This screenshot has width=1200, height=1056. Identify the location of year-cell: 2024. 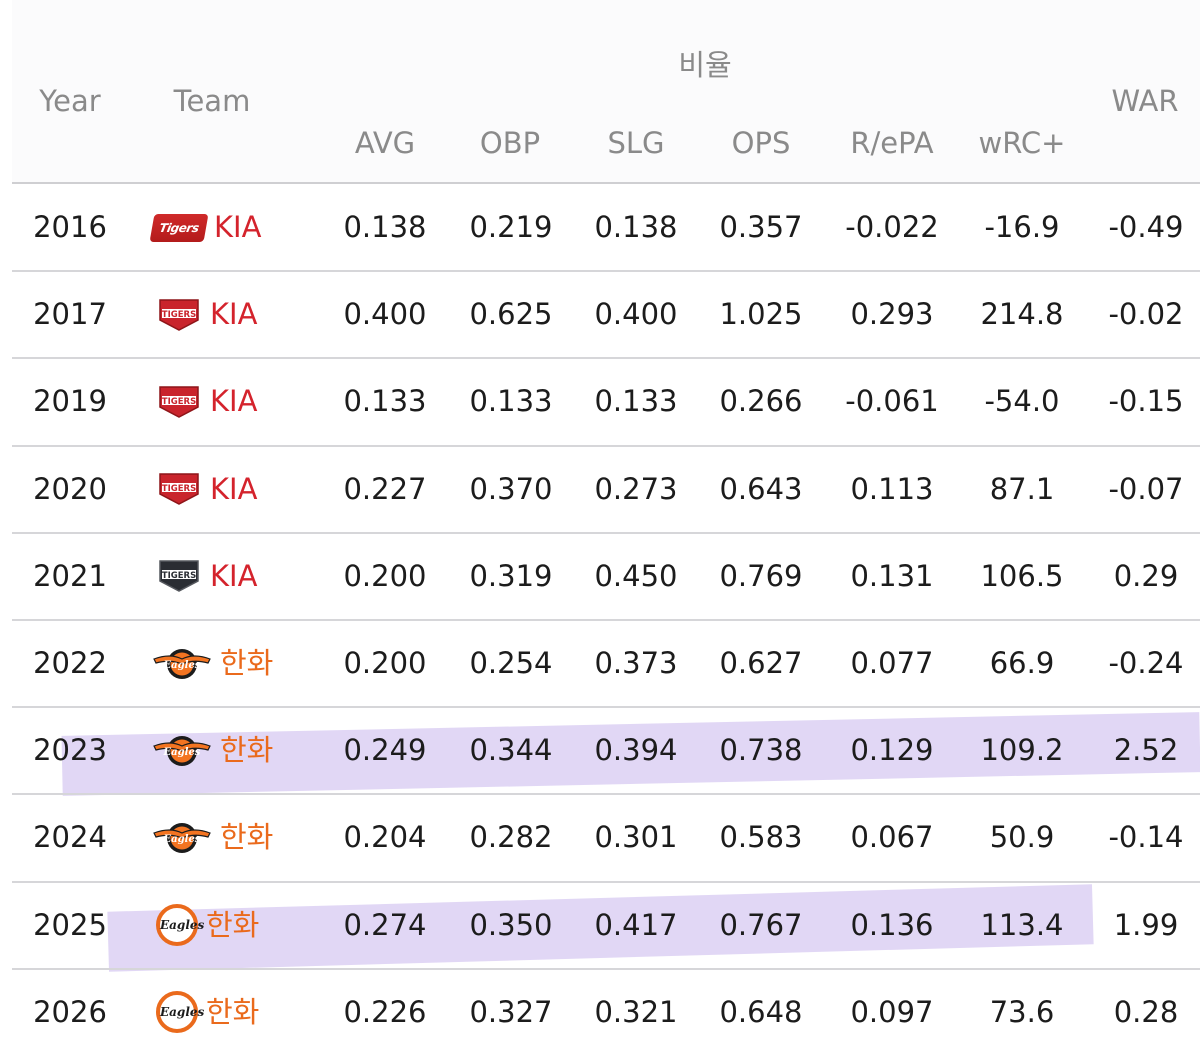
(70, 837).